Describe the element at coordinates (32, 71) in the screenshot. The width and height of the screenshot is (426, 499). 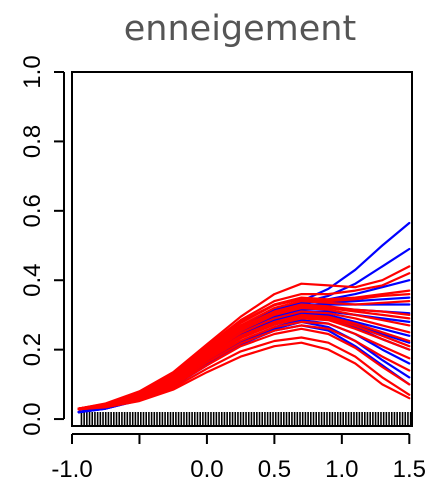
I see `y-tick-label-5: 1.0` at that location.